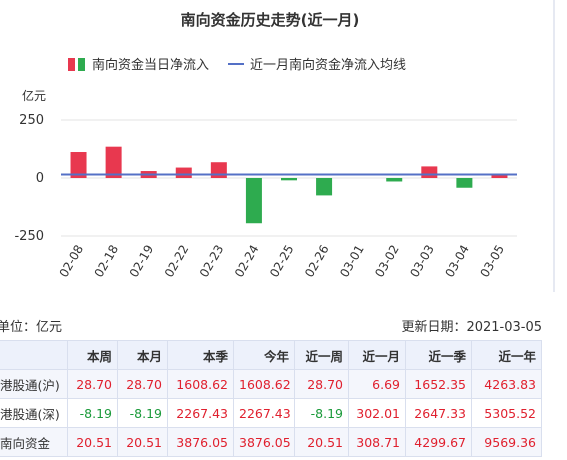 The image size is (567, 460). What do you see at coordinates (506, 355) in the screenshot?
I see `column-header: 近一年` at bounding box center [506, 355].